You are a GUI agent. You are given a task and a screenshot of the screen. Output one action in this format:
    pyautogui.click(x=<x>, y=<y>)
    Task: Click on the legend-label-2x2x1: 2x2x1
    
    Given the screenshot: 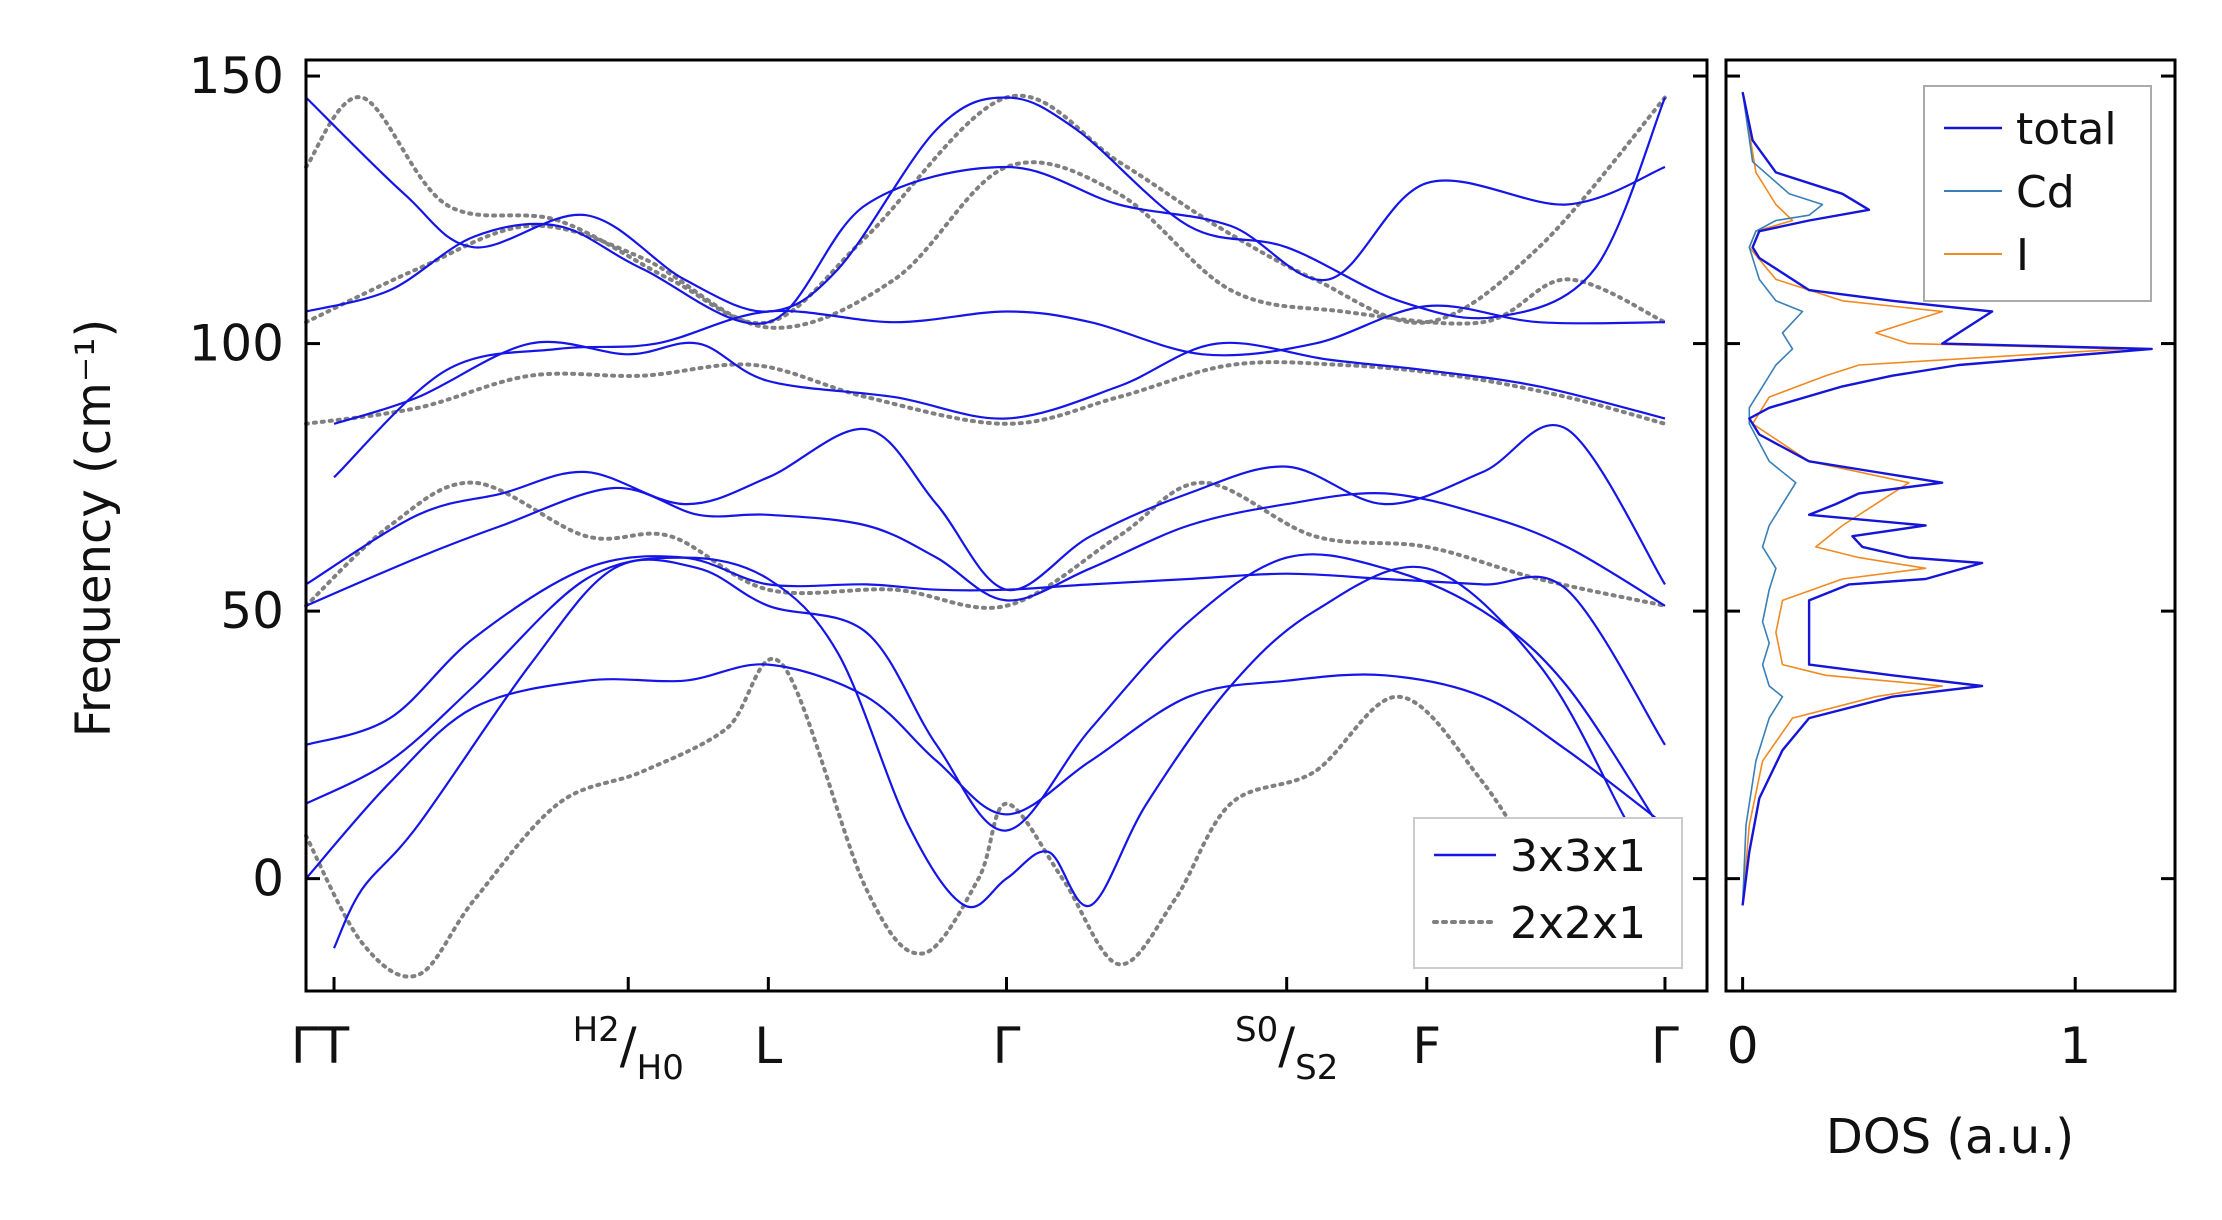 What is the action you would take?
    pyautogui.click(x=1578, y=923)
    